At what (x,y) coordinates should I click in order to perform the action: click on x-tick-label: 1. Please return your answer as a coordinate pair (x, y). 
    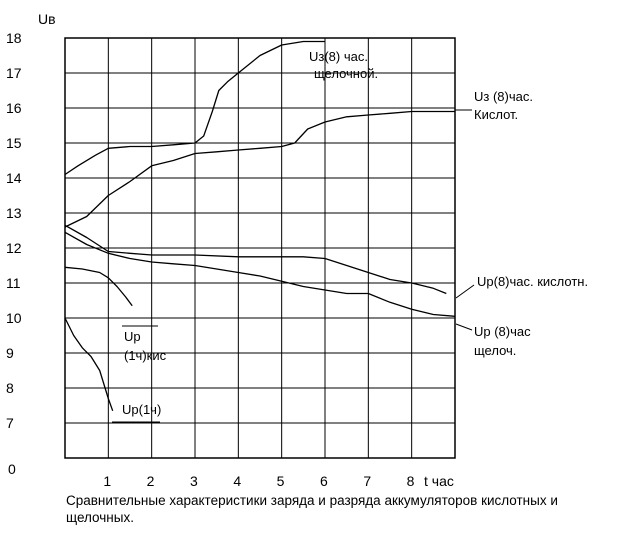
    Looking at the image, I should click on (107, 481).